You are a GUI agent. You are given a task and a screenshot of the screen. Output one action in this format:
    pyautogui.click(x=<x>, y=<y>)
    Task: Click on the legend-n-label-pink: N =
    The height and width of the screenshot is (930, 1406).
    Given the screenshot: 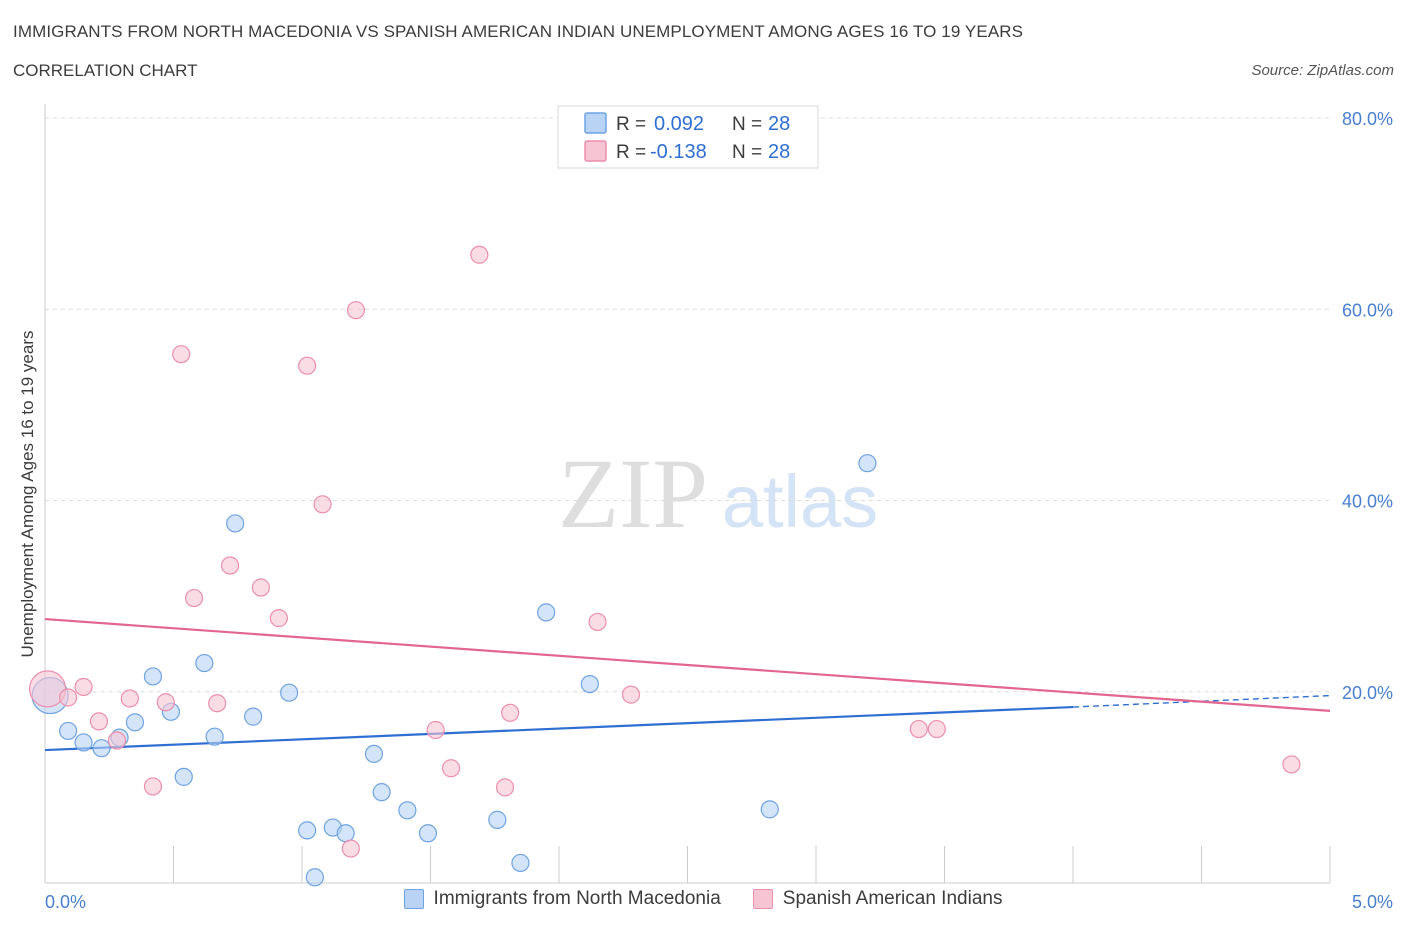 What is the action you would take?
    pyautogui.click(x=747, y=152)
    